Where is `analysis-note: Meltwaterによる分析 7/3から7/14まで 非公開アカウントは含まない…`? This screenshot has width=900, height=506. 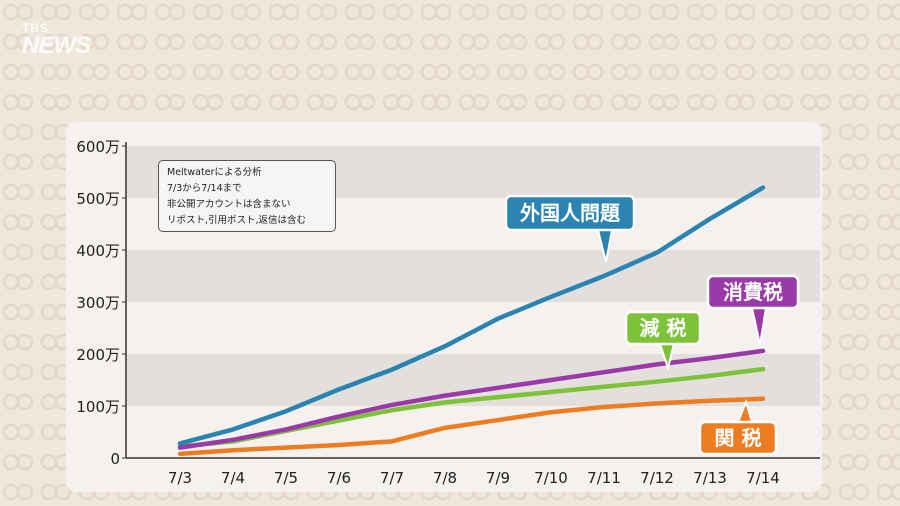
analysis-note: Meltwaterによる分析 7/3から7/14まで 非公開アカウントは含まない… is located at coordinates (247, 196).